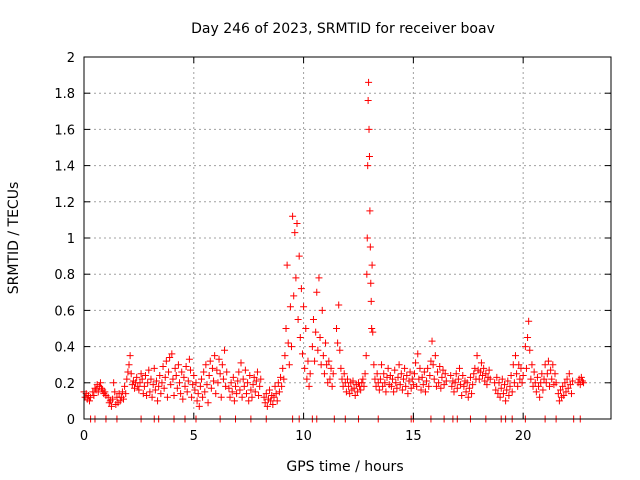  Describe the element at coordinates (344, 467) in the screenshot. I see `x-axis-label: GPS time / hours` at that location.